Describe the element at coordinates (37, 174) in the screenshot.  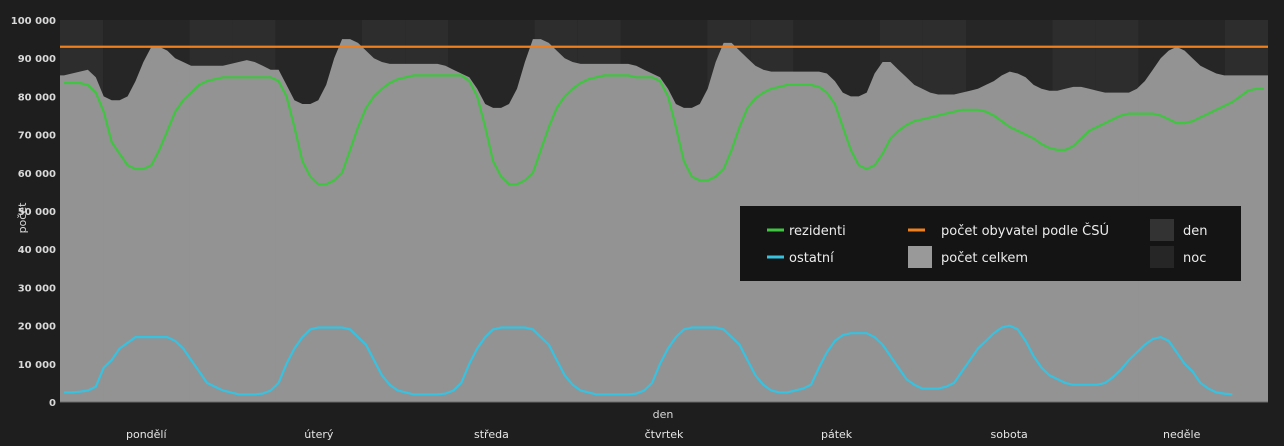
I see `y-tick-label: 60 000` at that location.